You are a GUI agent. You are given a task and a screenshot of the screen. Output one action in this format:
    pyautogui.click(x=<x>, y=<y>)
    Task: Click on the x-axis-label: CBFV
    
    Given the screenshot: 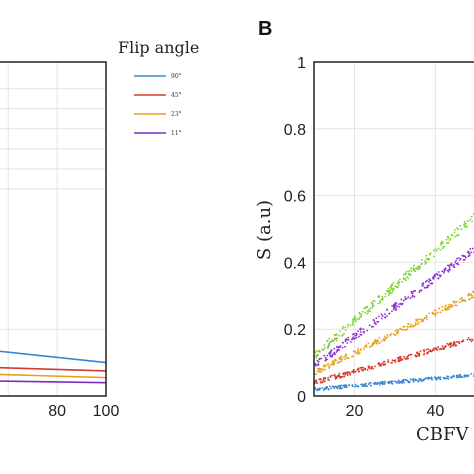 What is the action you would take?
    pyautogui.click(x=442, y=434)
    